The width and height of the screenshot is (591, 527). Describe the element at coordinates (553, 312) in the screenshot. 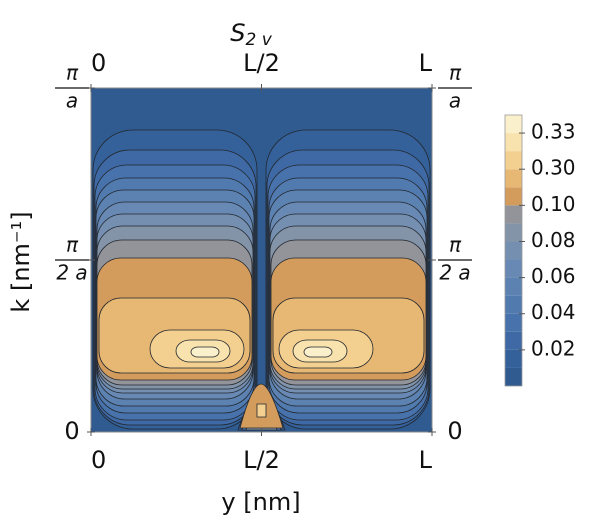

I see `colorbar-tick-label: 0.04` at that location.